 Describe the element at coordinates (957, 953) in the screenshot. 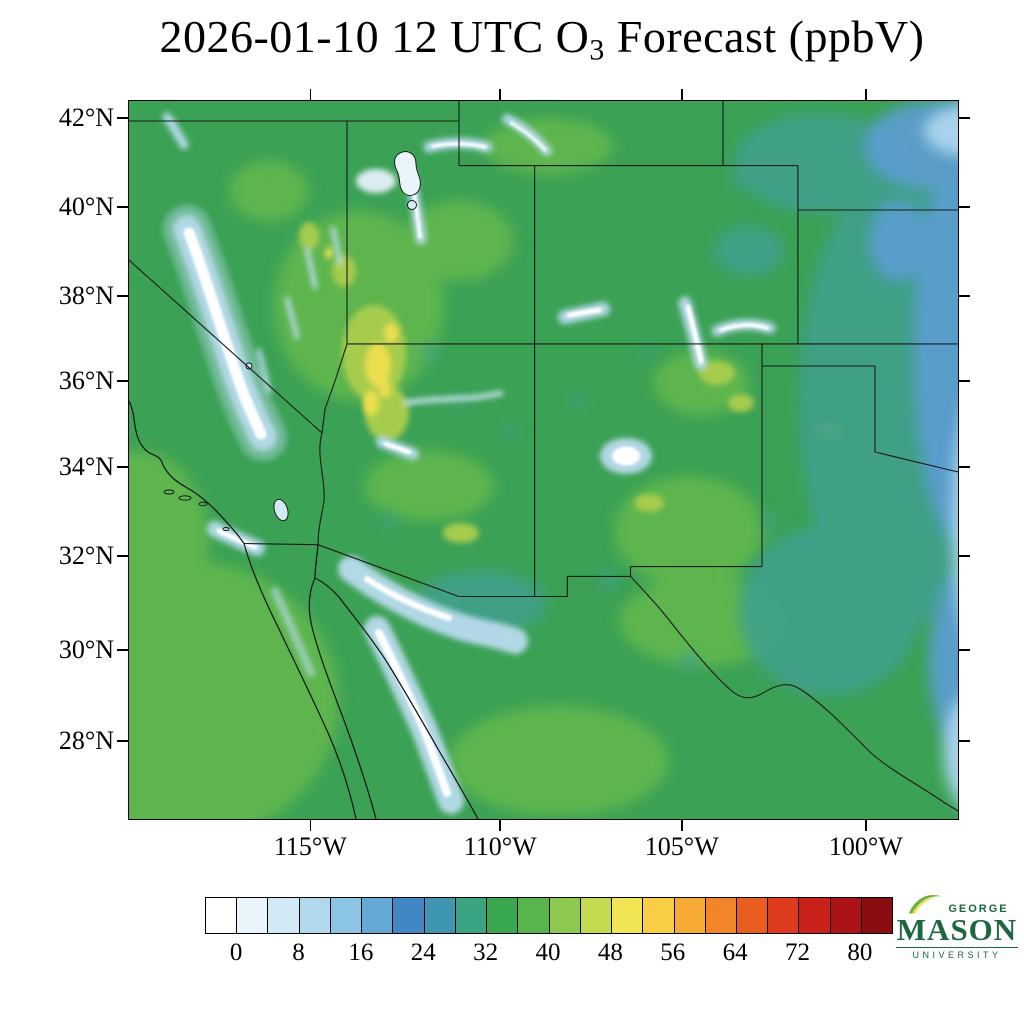

I see `gmu-university-text: UNIVERSITY` at that location.